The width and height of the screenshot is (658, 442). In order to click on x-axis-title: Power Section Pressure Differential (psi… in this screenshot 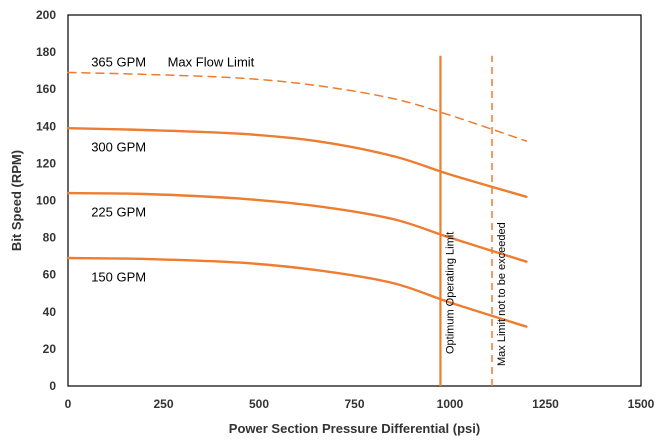, I will do `click(354, 428)`.